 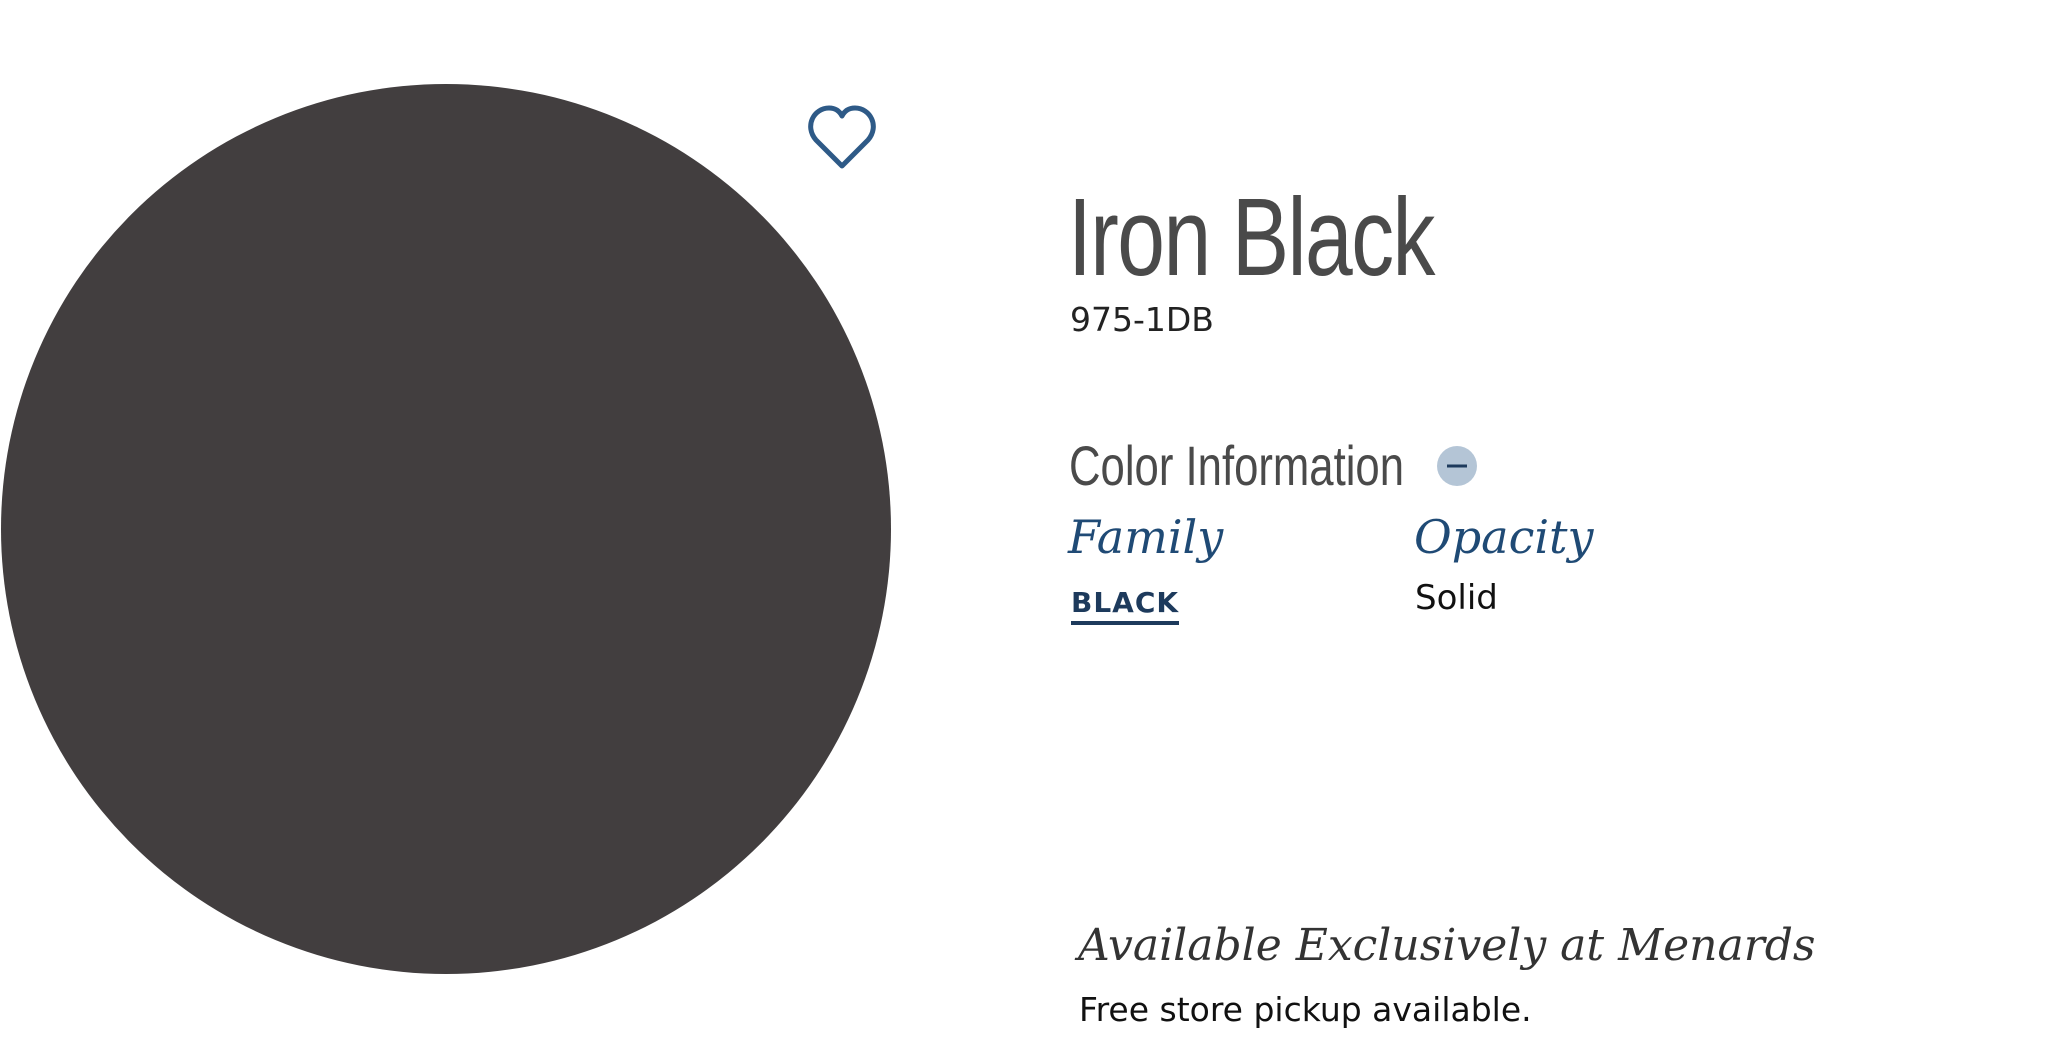 I want to click on family-link: BLACK, so click(x=1125, y=605).